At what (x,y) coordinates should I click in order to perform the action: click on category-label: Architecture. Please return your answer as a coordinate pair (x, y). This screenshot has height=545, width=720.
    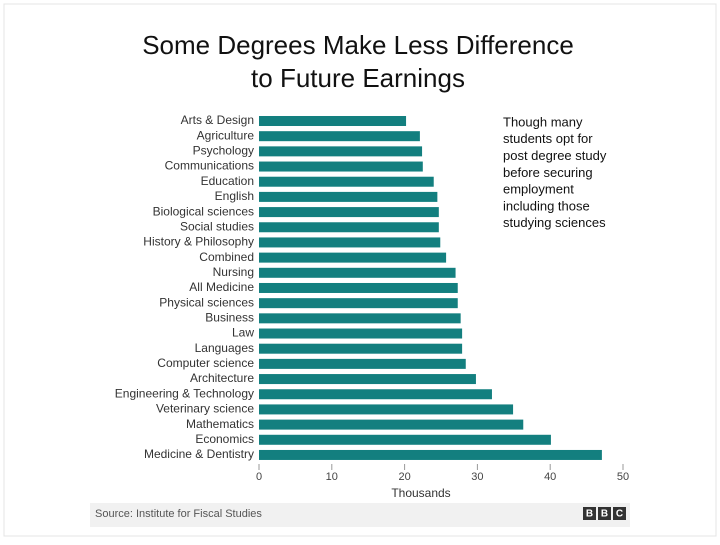
    Looking at the image, I should click on (222, 378).